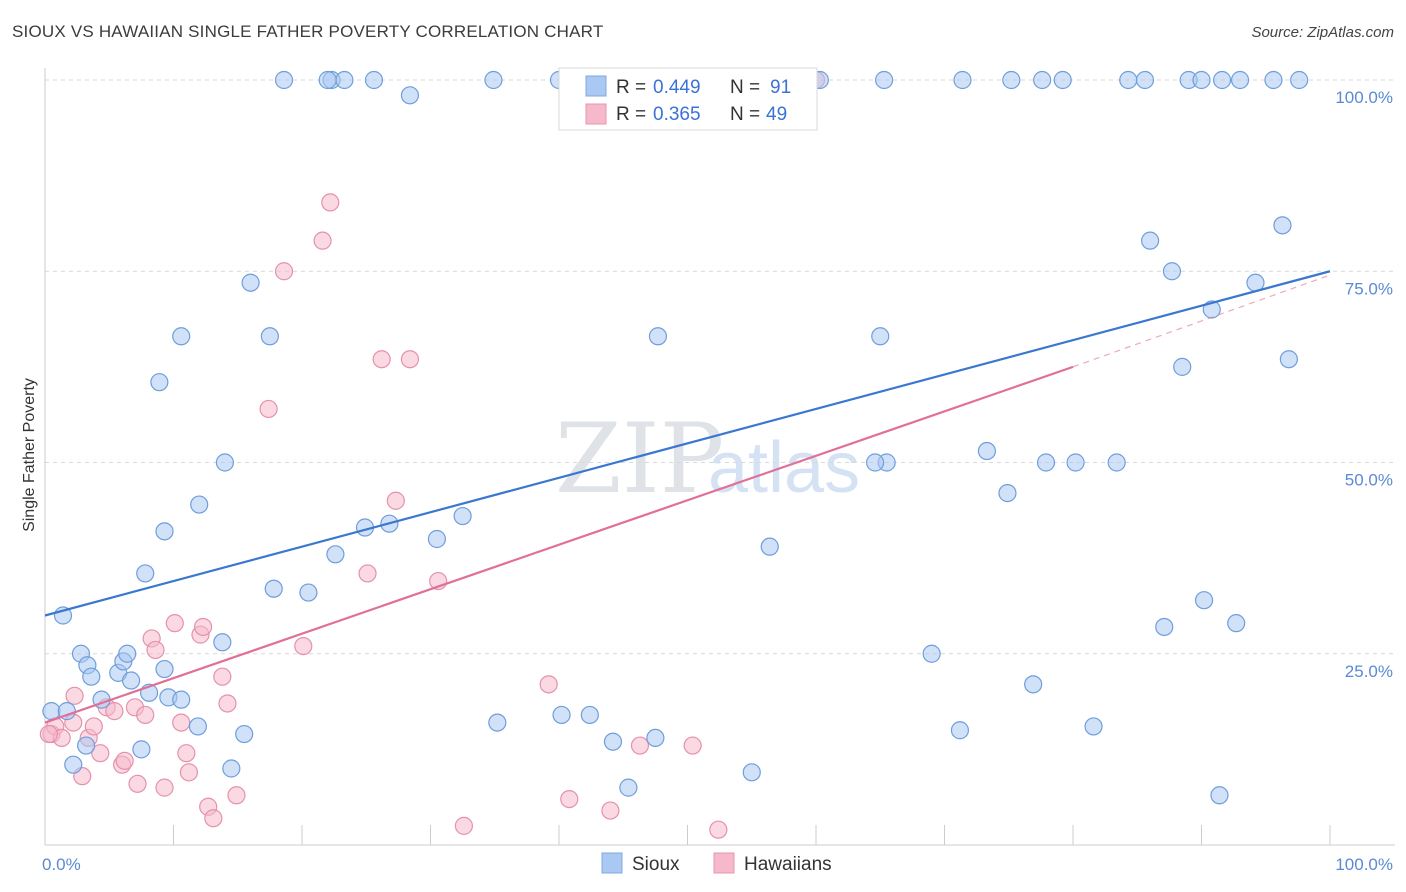 The width and height of the screenshot is (1406, 892). Describe the element at coordinates (788, 864) in the screenshot. I see `bottom-legend-label-hawaiians: Hawaiians` at that location.